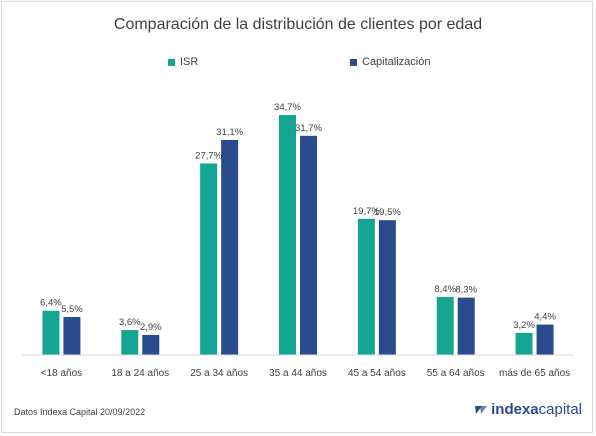 The image size is (596, 436). What do you see at coordinates (545, 317) in the screenshot?
I see `data-label-capitalizacion-6: 4,4%` at bounding box center [545, 317].